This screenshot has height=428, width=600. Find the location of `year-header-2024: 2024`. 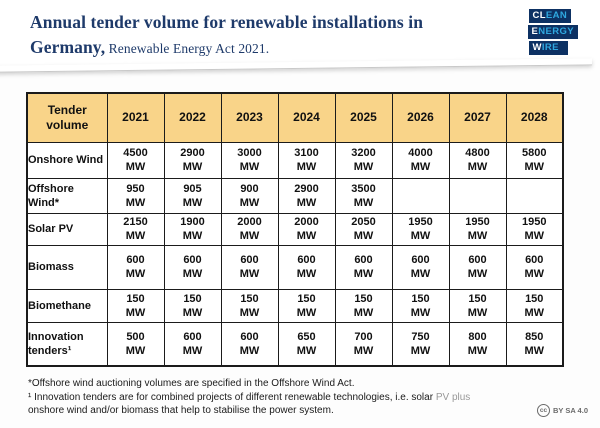

year-header-2024: 2024 is located at coordinates (306, 117).